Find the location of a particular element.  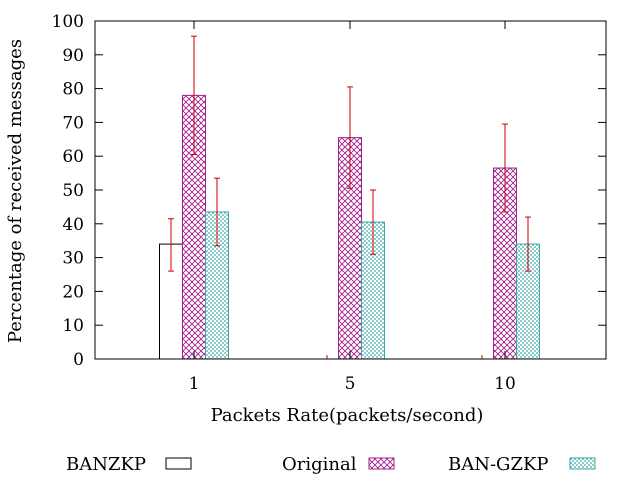

x-tick-label: 10 is located at coordinates (505, 384).